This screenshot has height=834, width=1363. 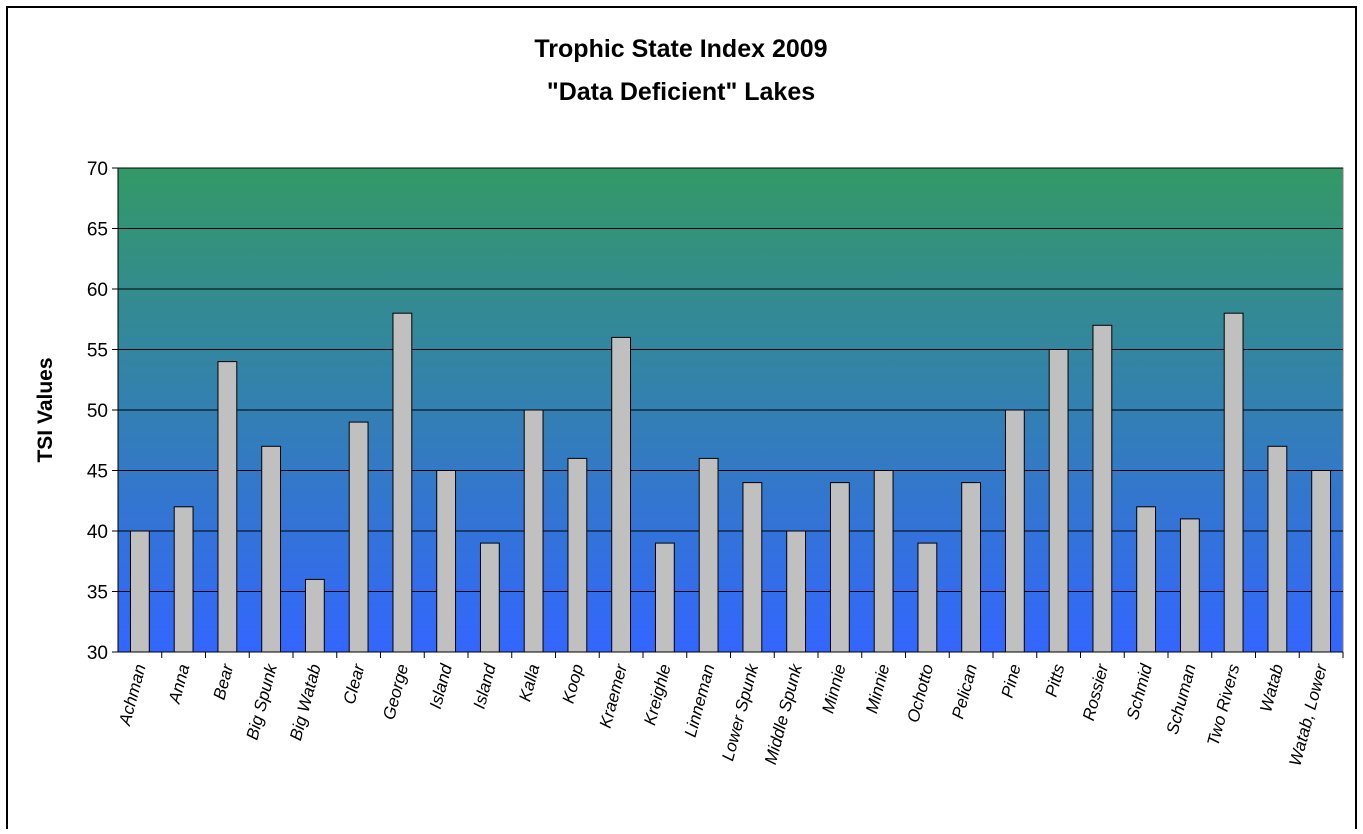 What do you see at coordinates (97, 653) in the screenshot?
I see `y-tick-label: 30` at bounding box center [97, 653].